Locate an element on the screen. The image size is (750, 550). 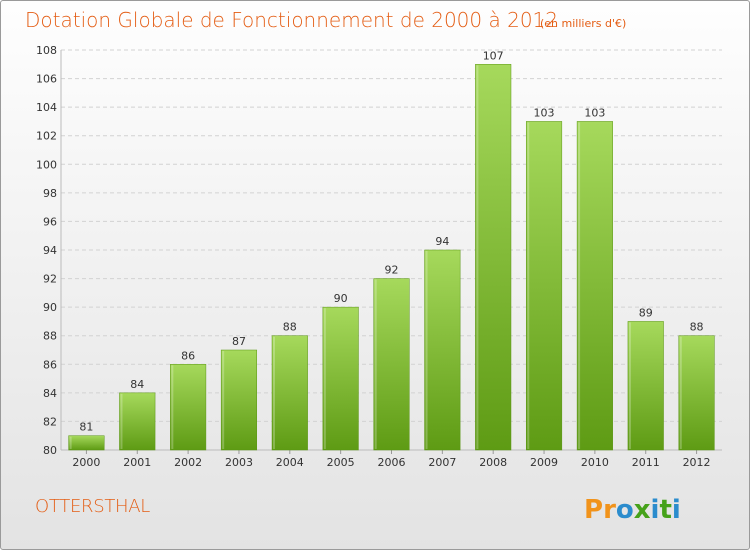
data-label: 86 is located at coordinates (188, 355).